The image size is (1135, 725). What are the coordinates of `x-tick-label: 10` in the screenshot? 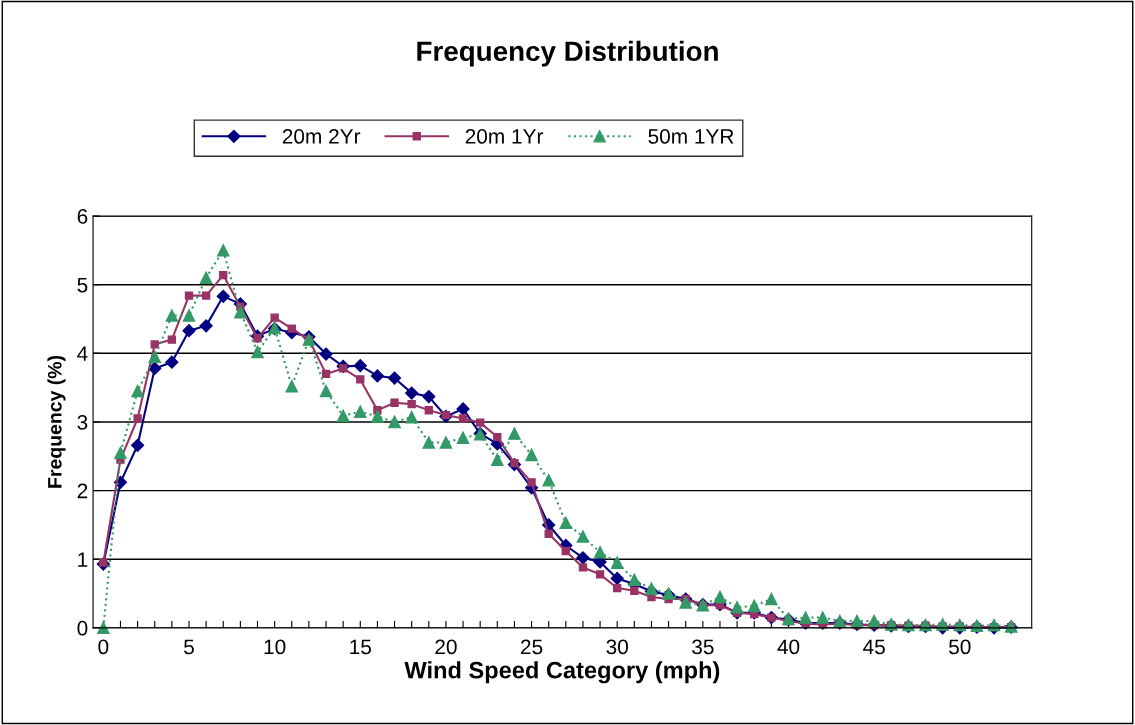 It's located at (275, 647).